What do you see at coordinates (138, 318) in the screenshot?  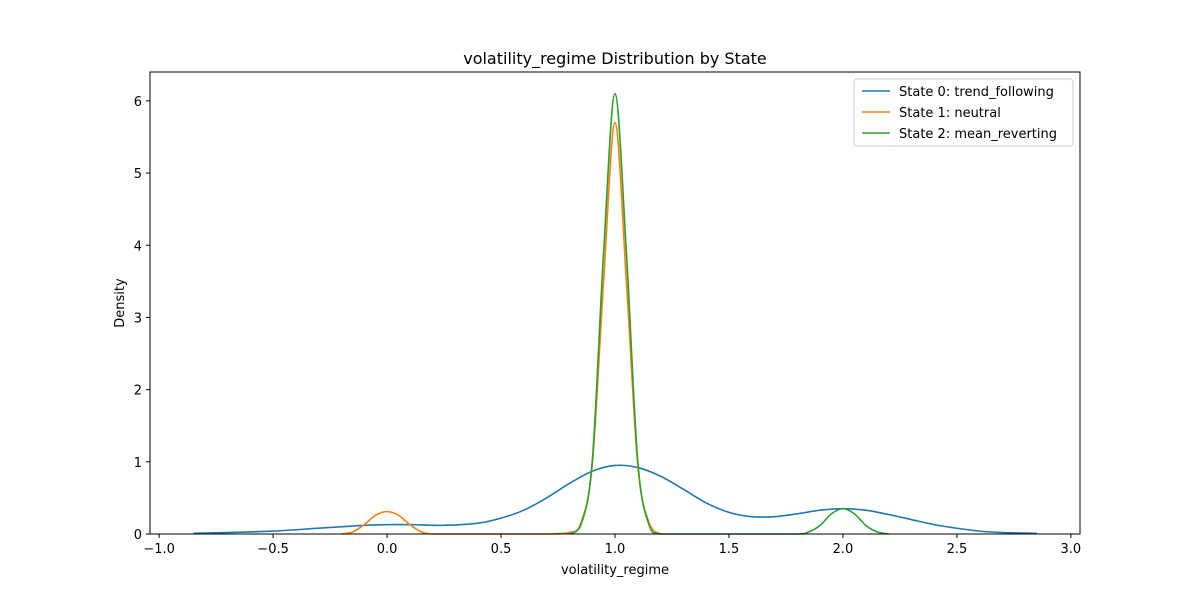 I see `y-tick-label: 3` at bounding box center [138, 318].